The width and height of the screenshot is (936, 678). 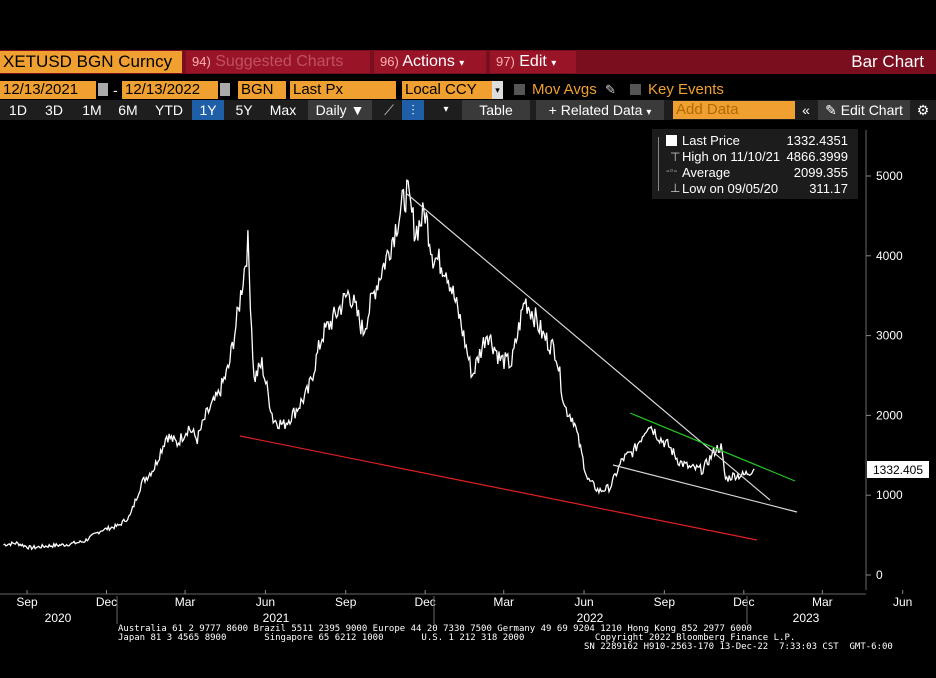 I want to click on x-year-label: 2022, so click(x=590, y=618).